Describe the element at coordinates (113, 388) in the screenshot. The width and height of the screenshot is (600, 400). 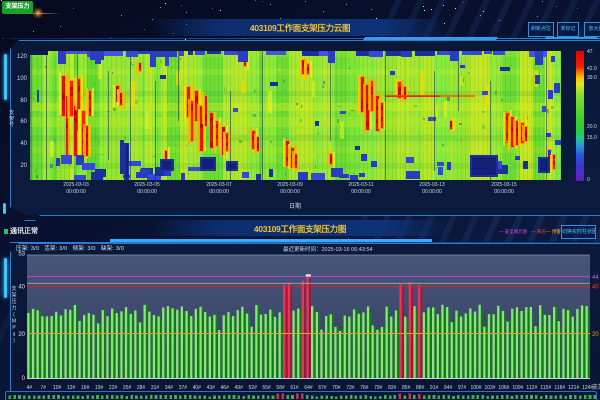
I see `svg-text: 22#` at that location.